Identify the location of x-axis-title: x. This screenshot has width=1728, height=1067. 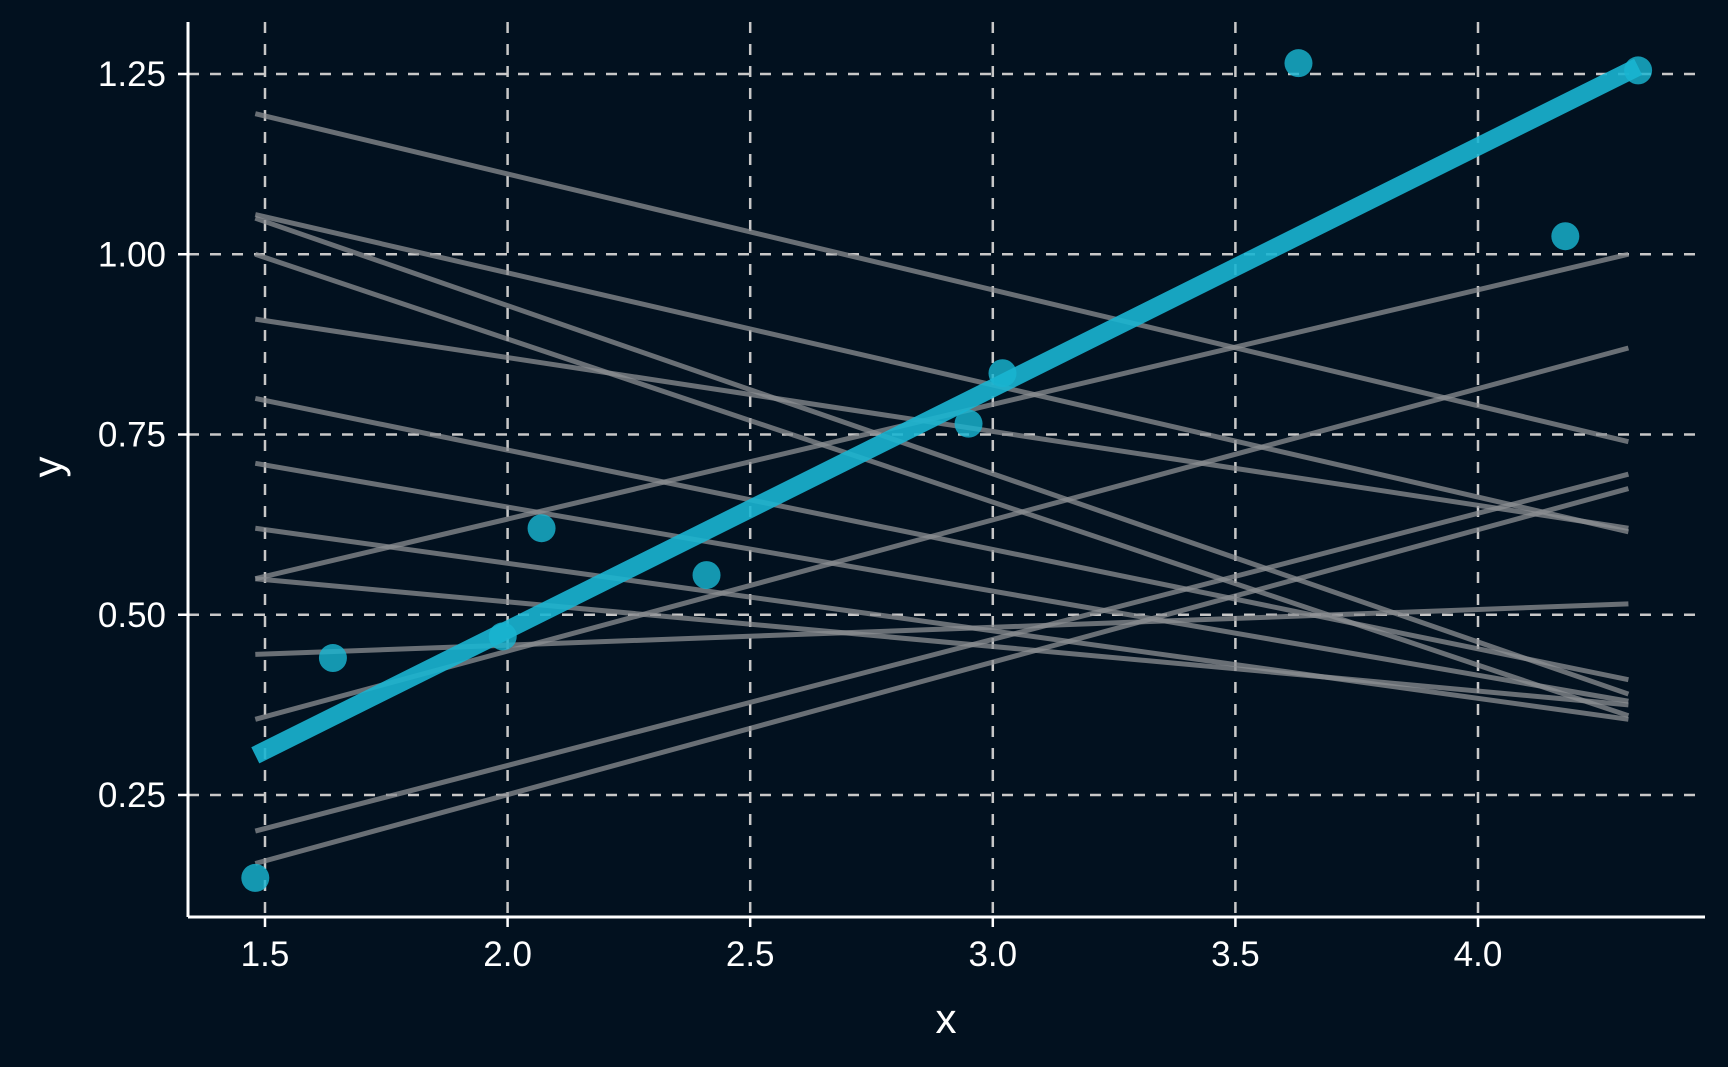
(946, 1018).